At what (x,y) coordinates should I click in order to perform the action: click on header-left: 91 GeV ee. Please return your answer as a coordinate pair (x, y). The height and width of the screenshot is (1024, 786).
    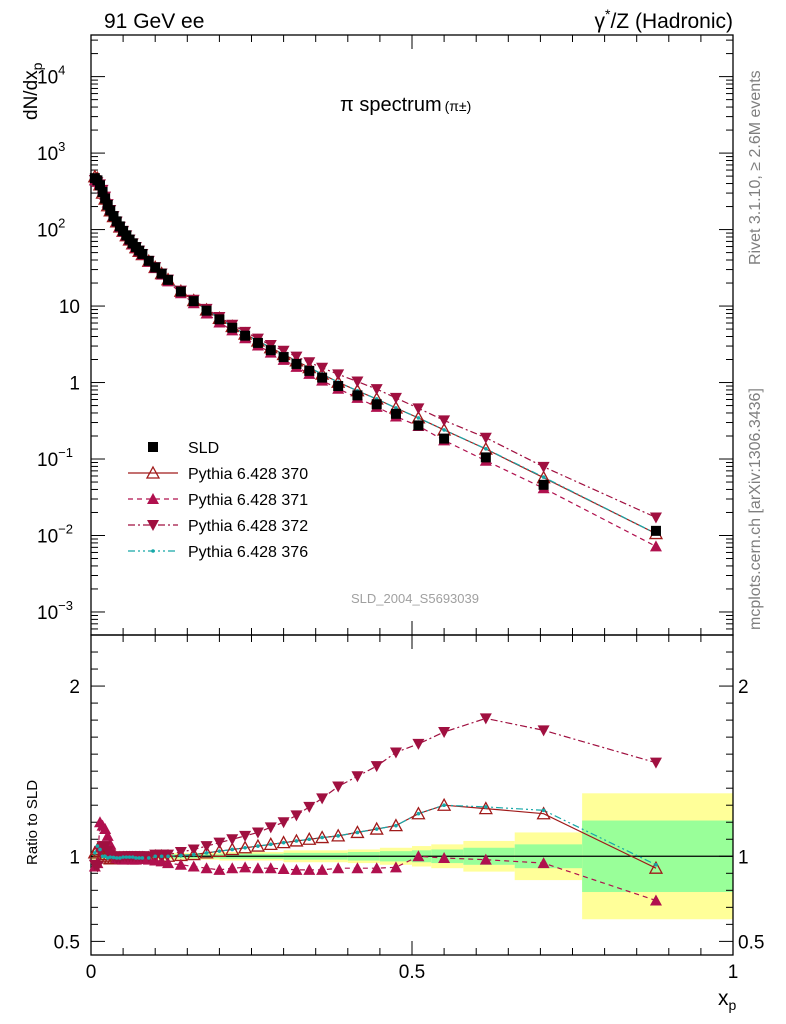
    Looking at the image, I should click on (154, 21).